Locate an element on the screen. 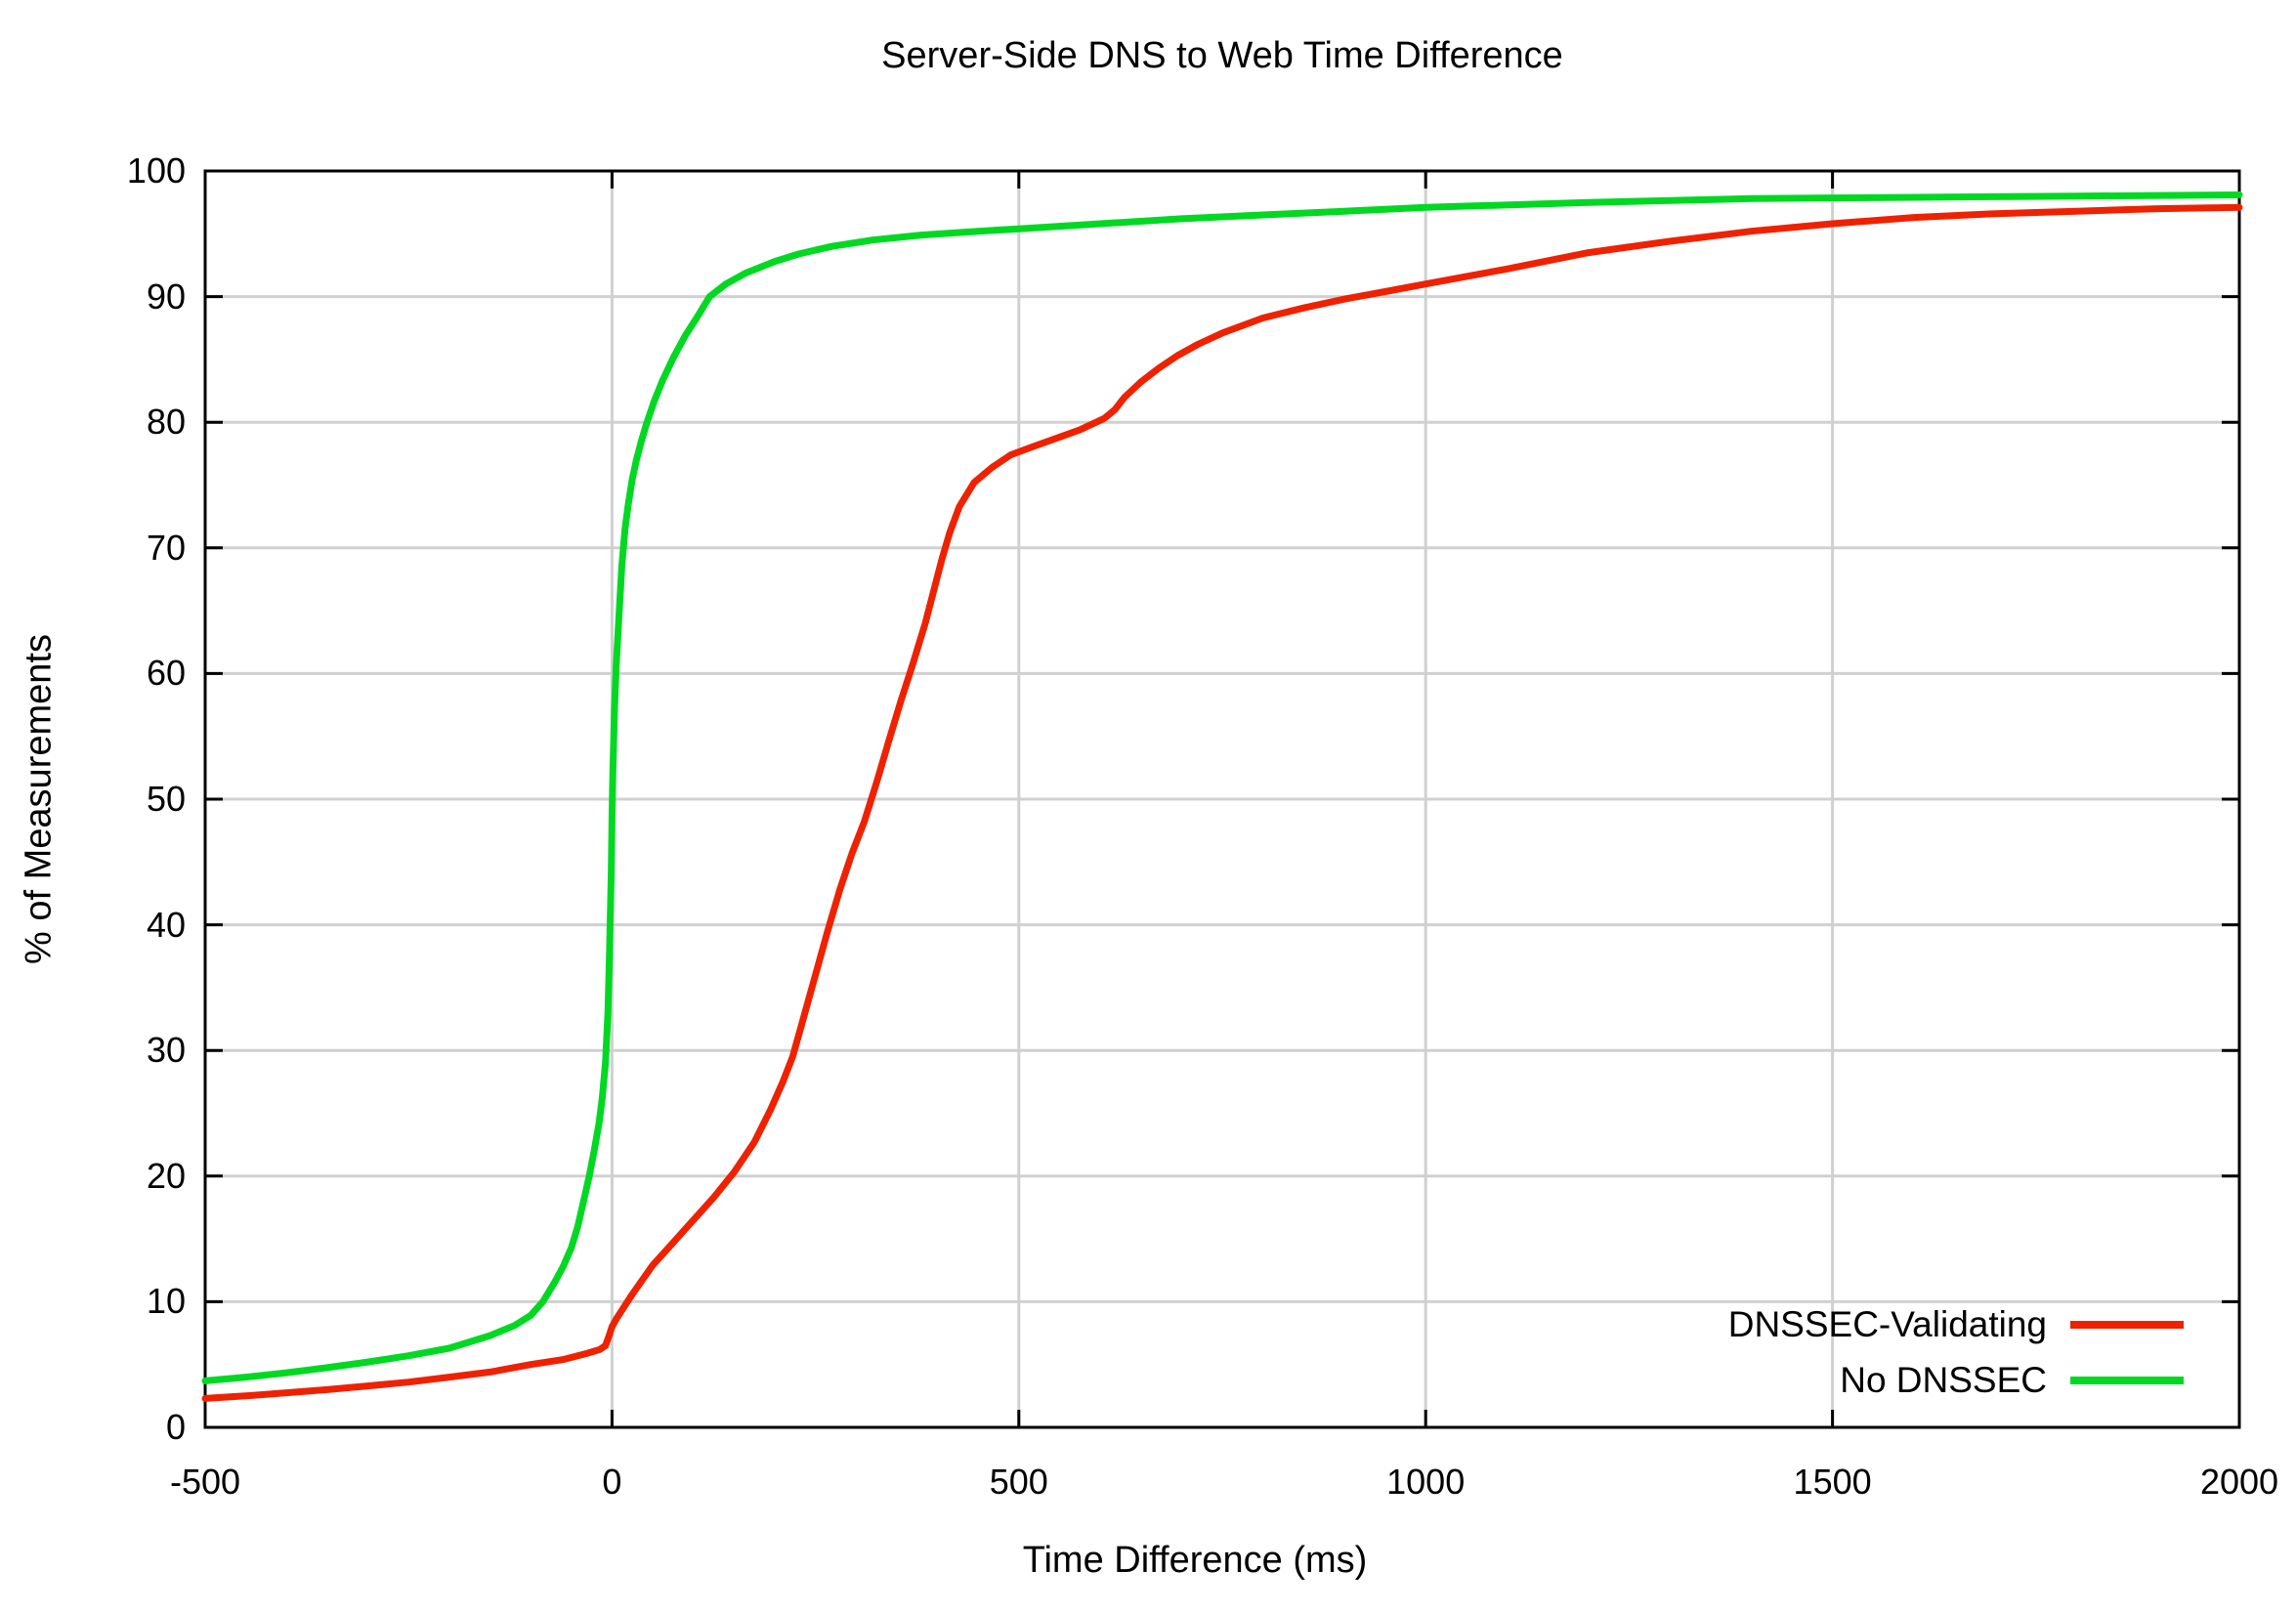  legend: DNSSEC-Validating No DNSSEC is located at coordinates (1956, 1352).